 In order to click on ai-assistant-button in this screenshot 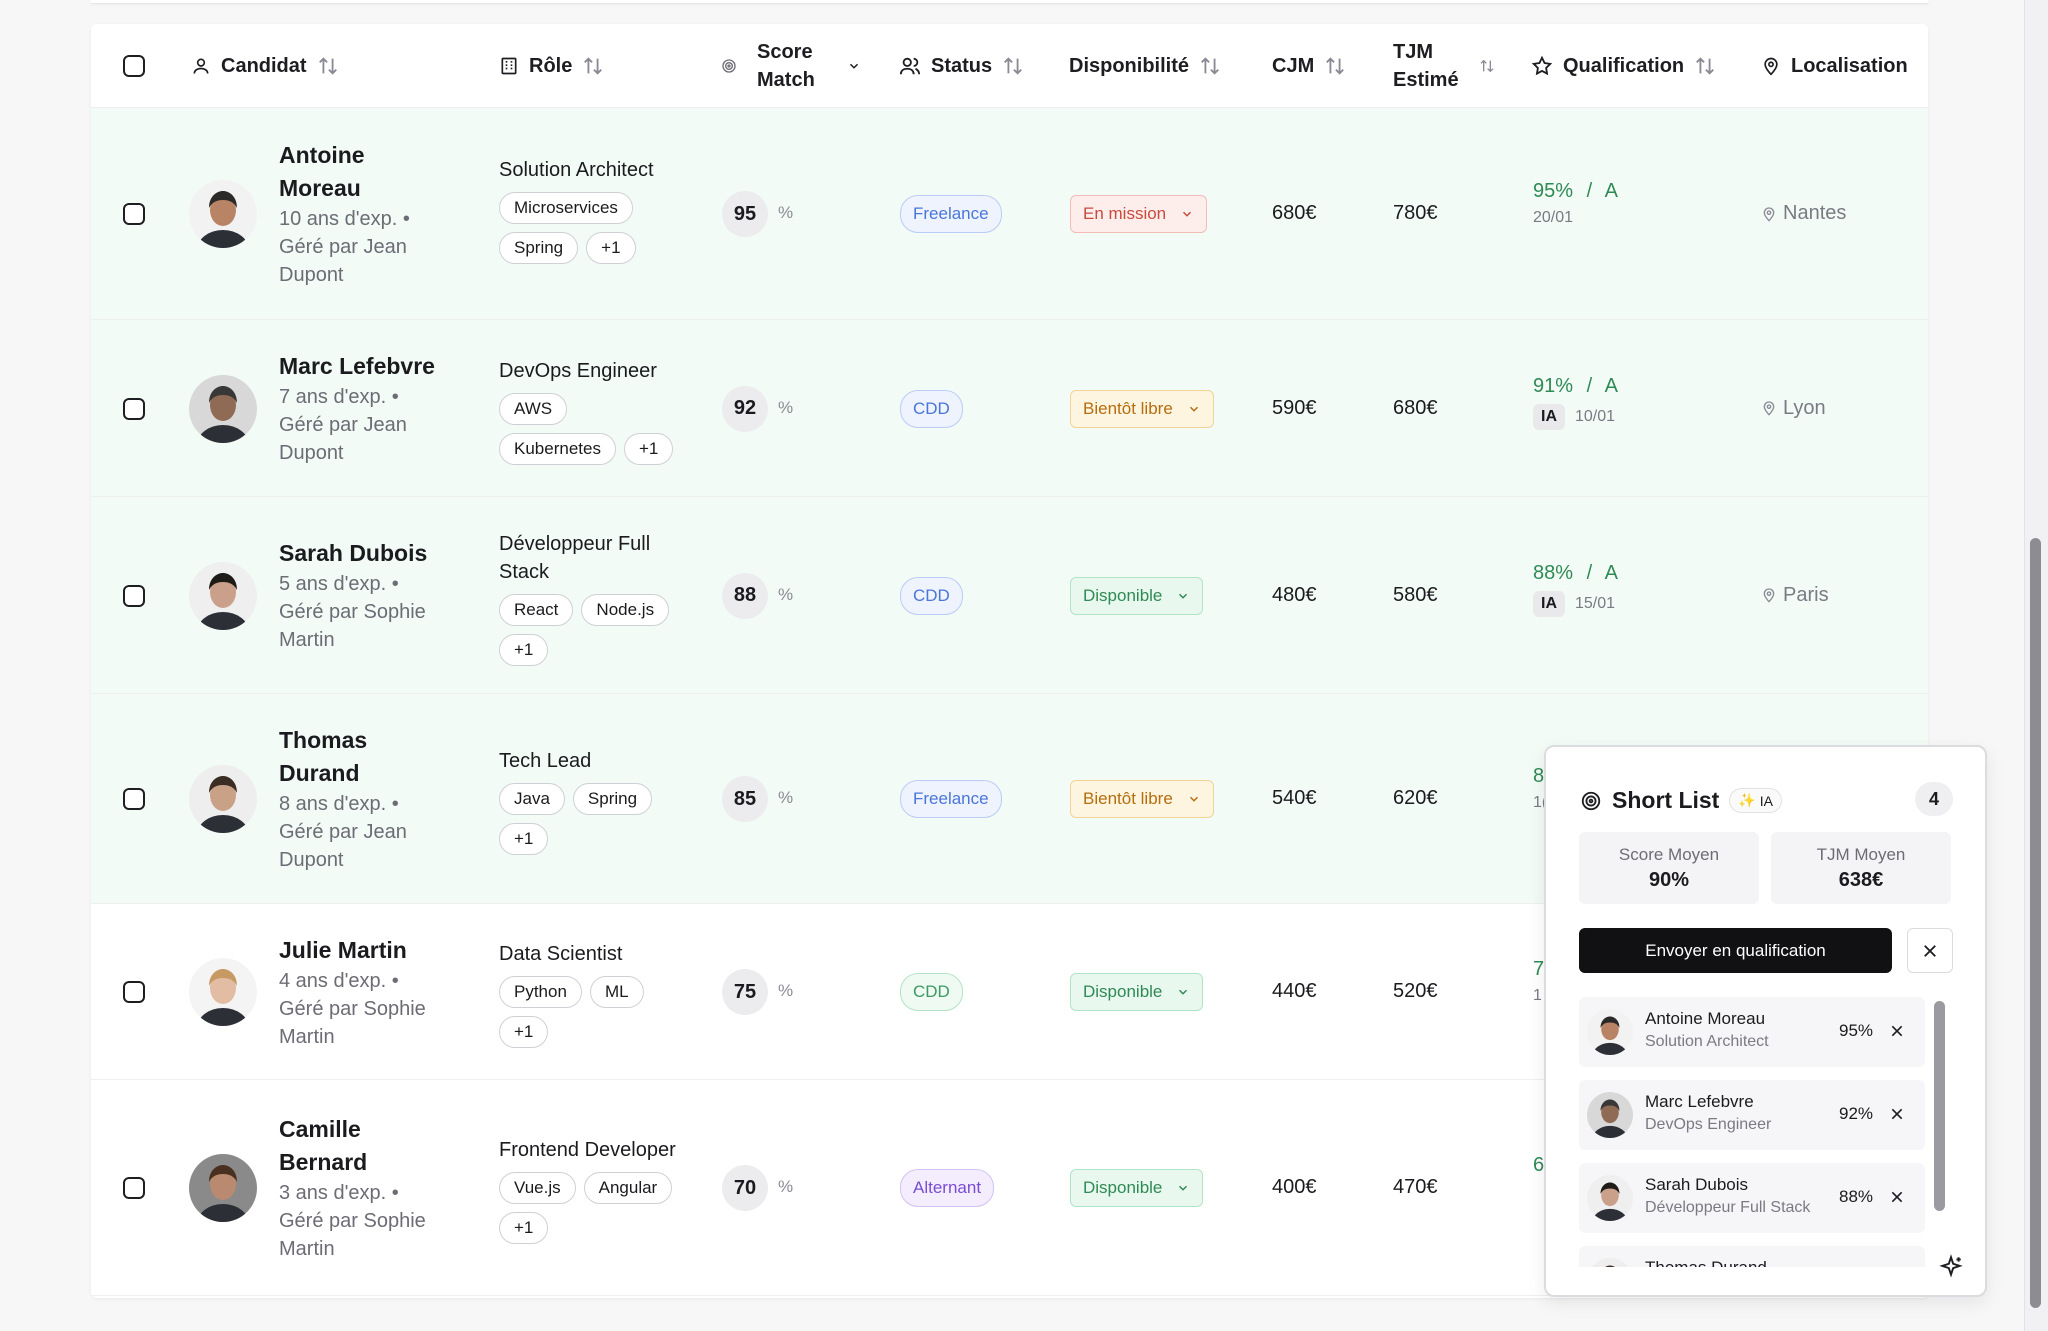, I will do `click(1951, 1267)`.